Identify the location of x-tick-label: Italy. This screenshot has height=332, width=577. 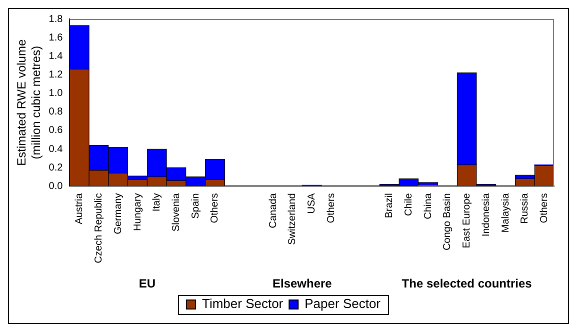
(157, 202).